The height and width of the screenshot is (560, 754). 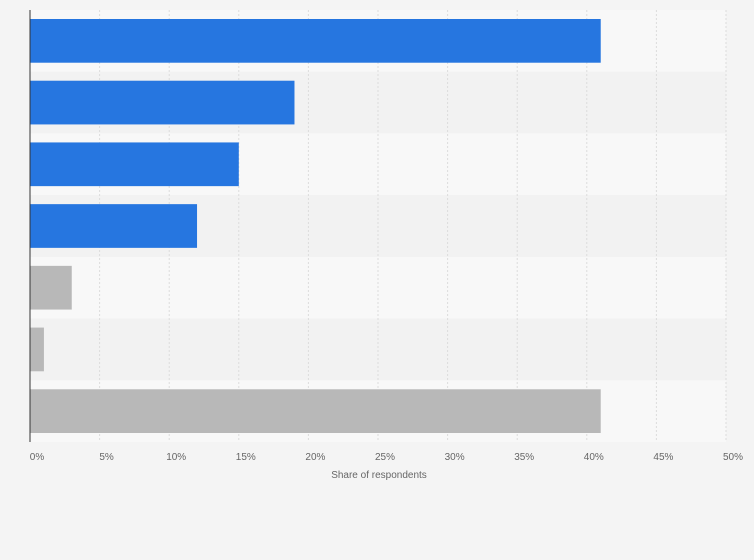 I want to click on x-tick-label: 30%, so click(x=455, y=457).